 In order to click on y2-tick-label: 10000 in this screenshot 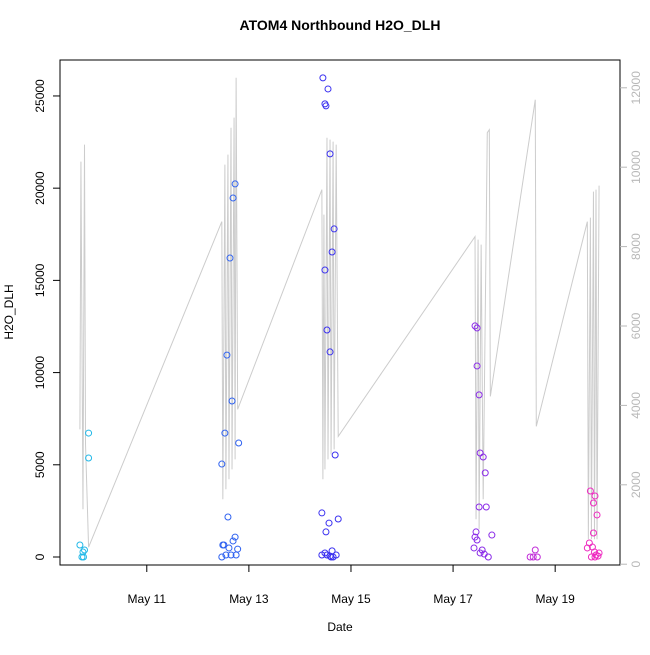, I will do `click(636, 167)`.